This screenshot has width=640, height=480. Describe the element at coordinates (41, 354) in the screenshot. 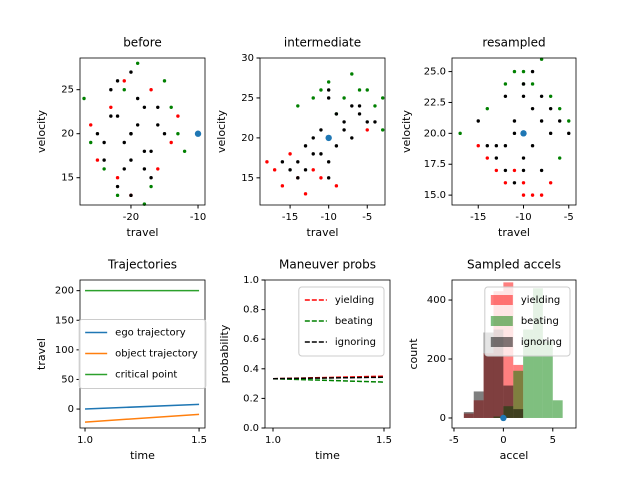

I see `y-axis-label: travel` at that location.